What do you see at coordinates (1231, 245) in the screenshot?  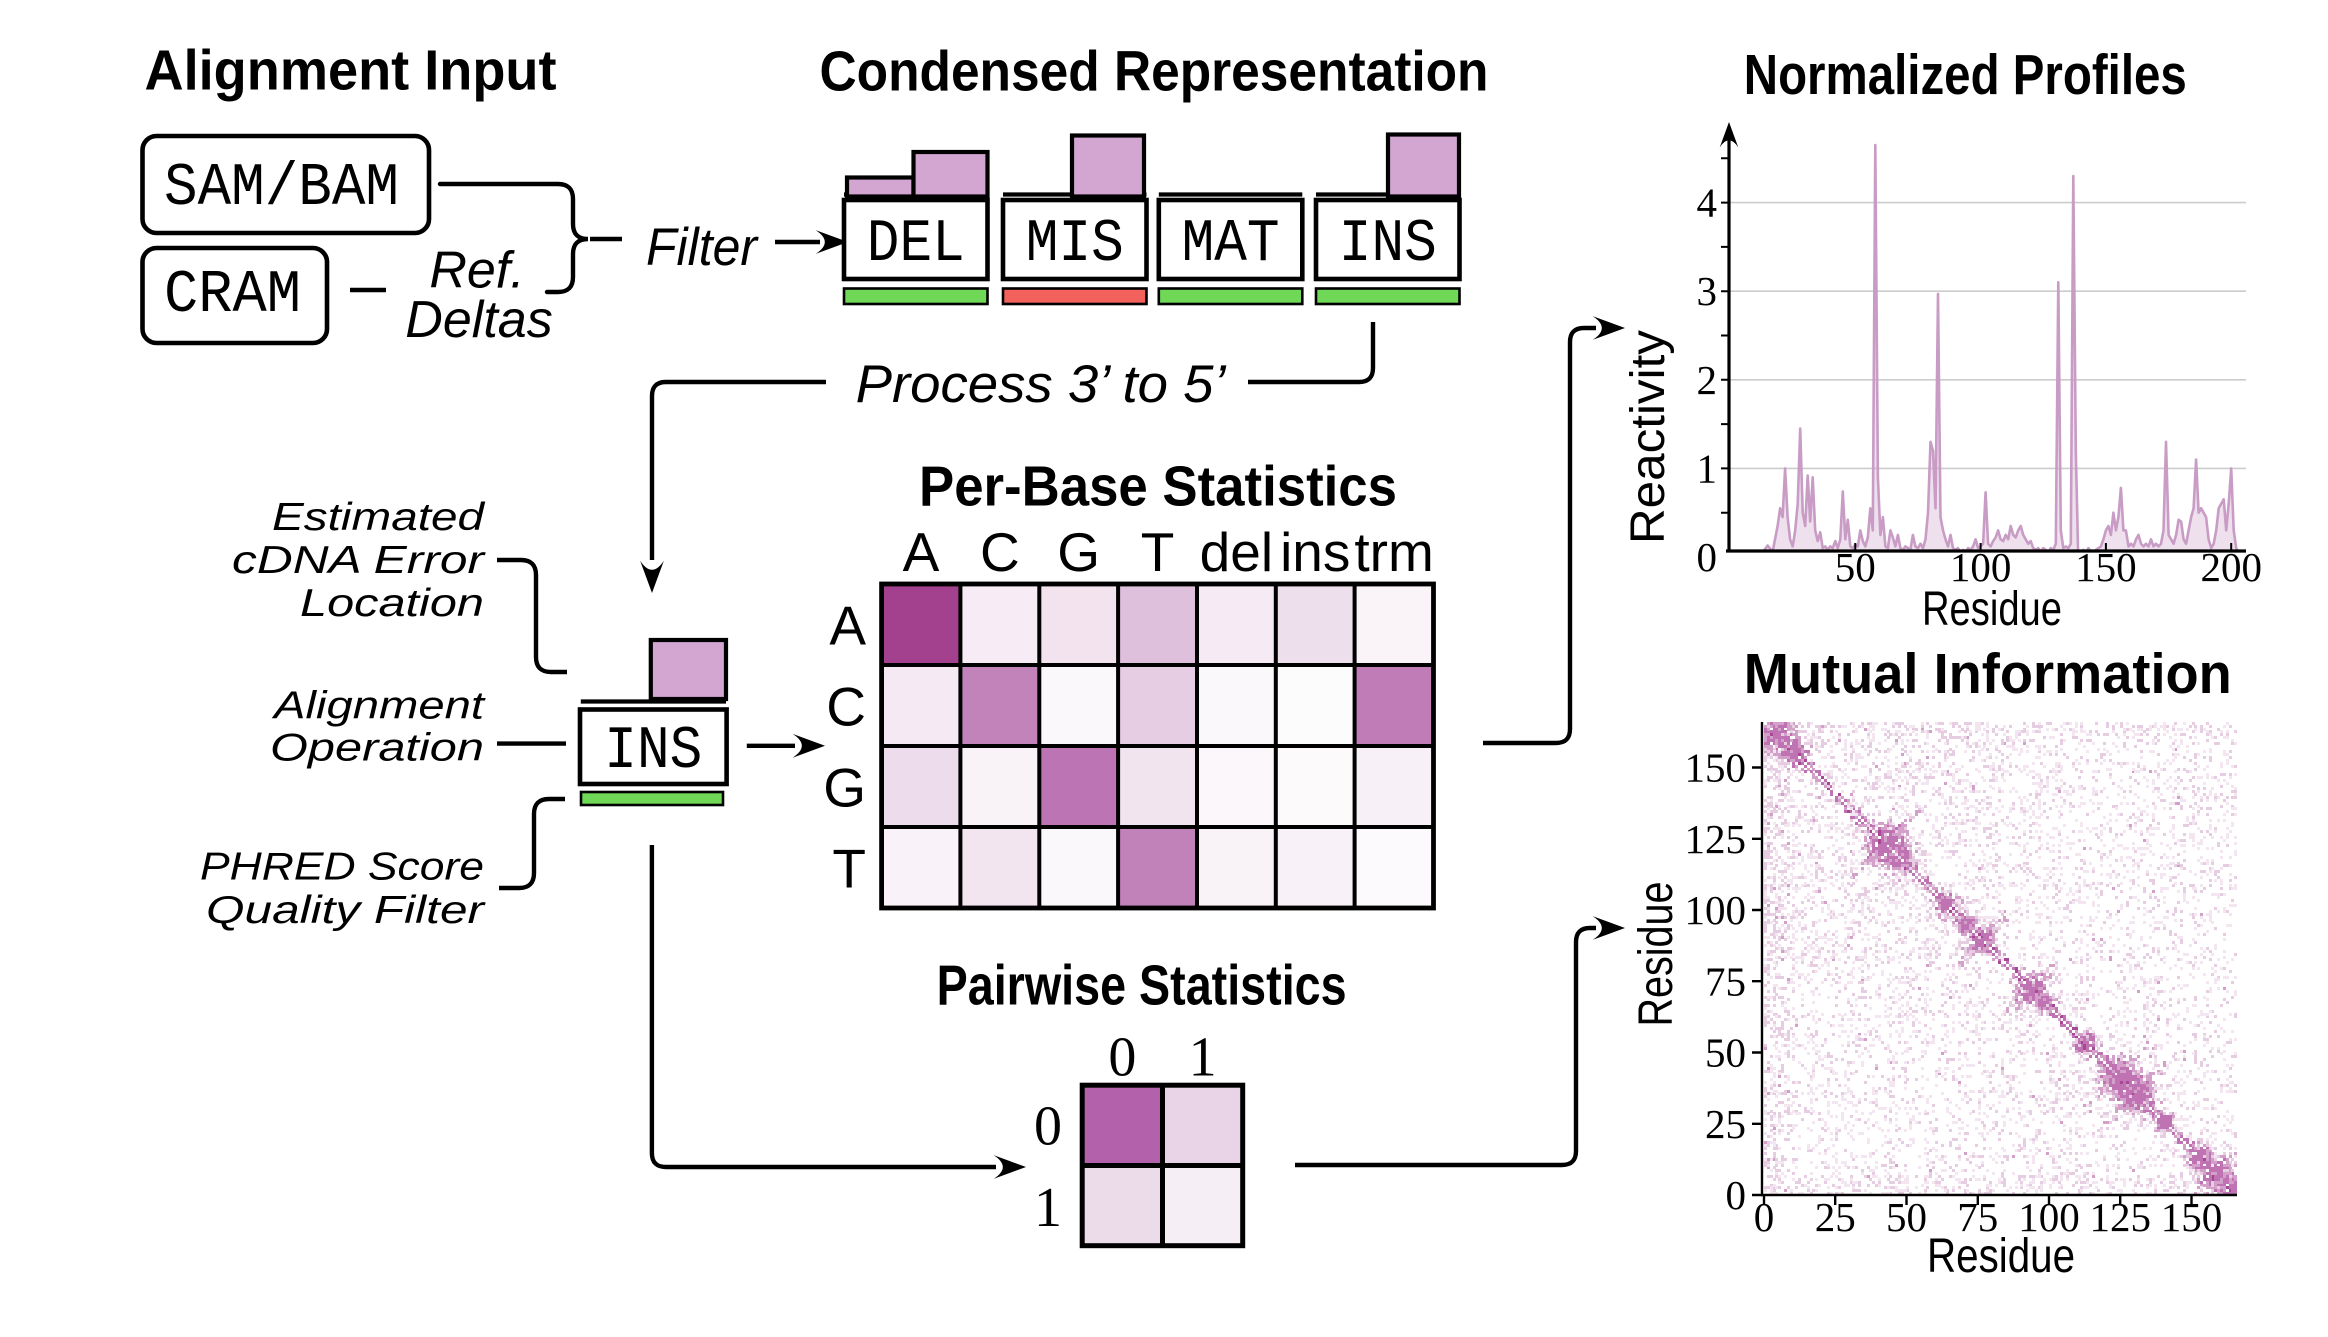 I see `svg-text: MAT` at bounding box center [1231, 245].